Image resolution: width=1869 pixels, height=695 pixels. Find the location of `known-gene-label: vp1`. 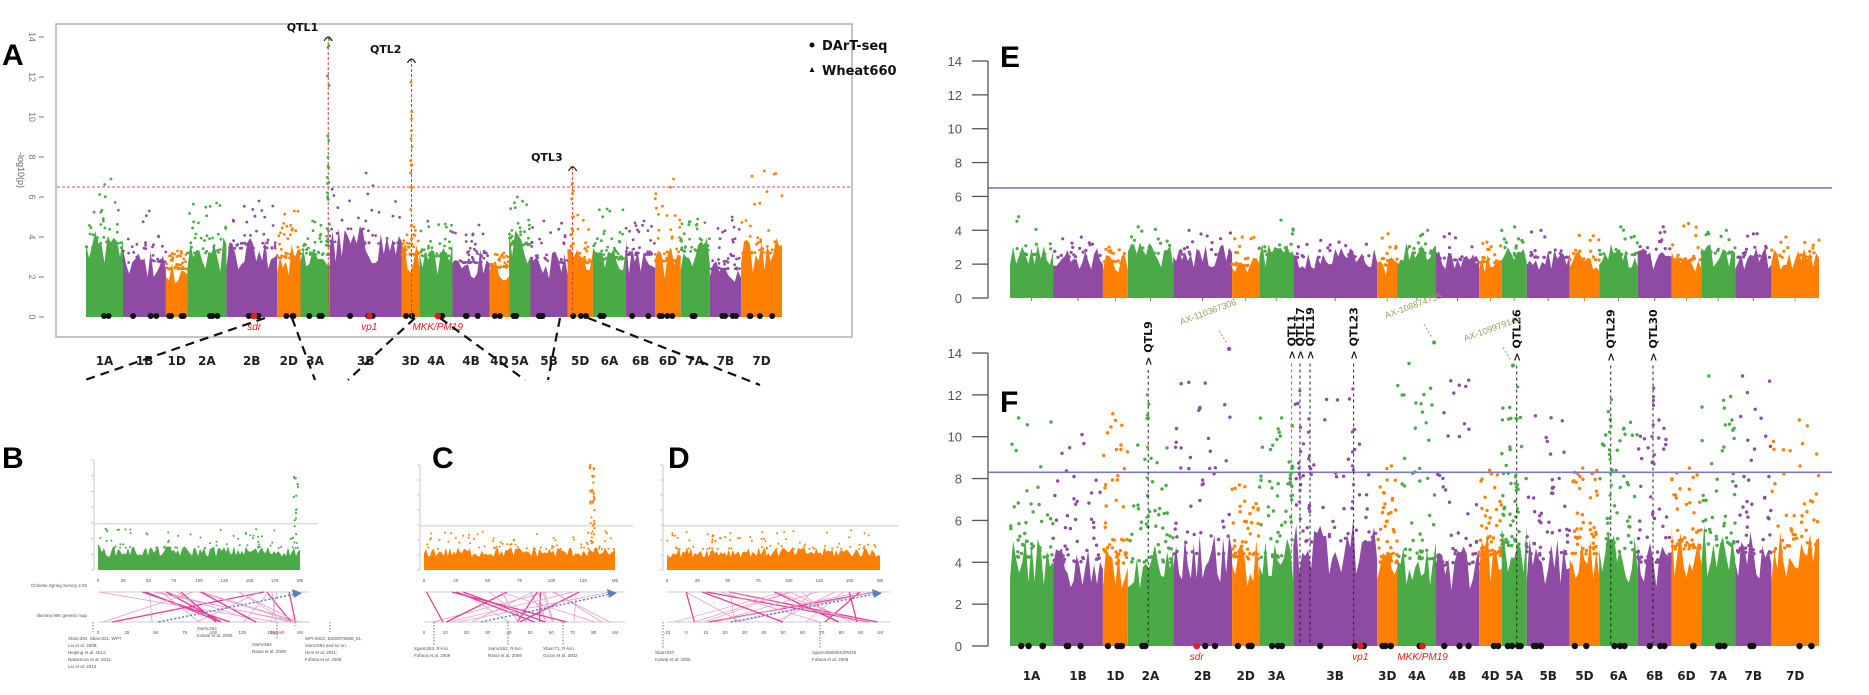

known-gene-label: vp1 is located at coordinates (369, 327).